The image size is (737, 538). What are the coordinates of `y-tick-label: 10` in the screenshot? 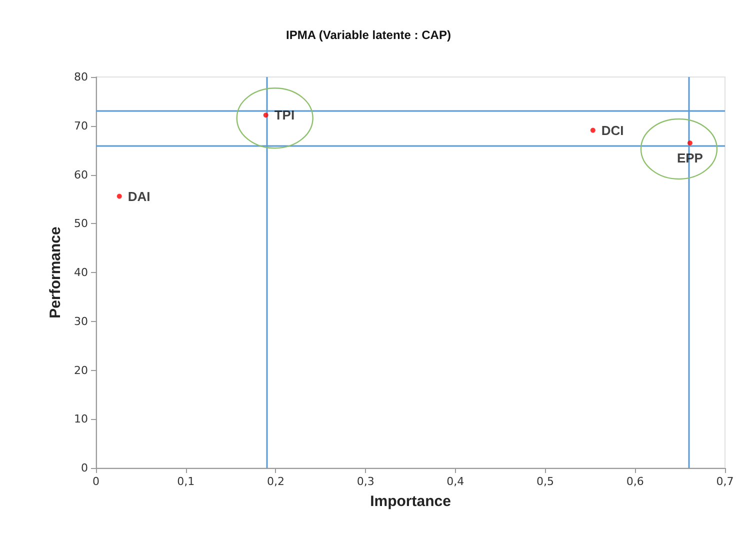 It's located at (81, 419).